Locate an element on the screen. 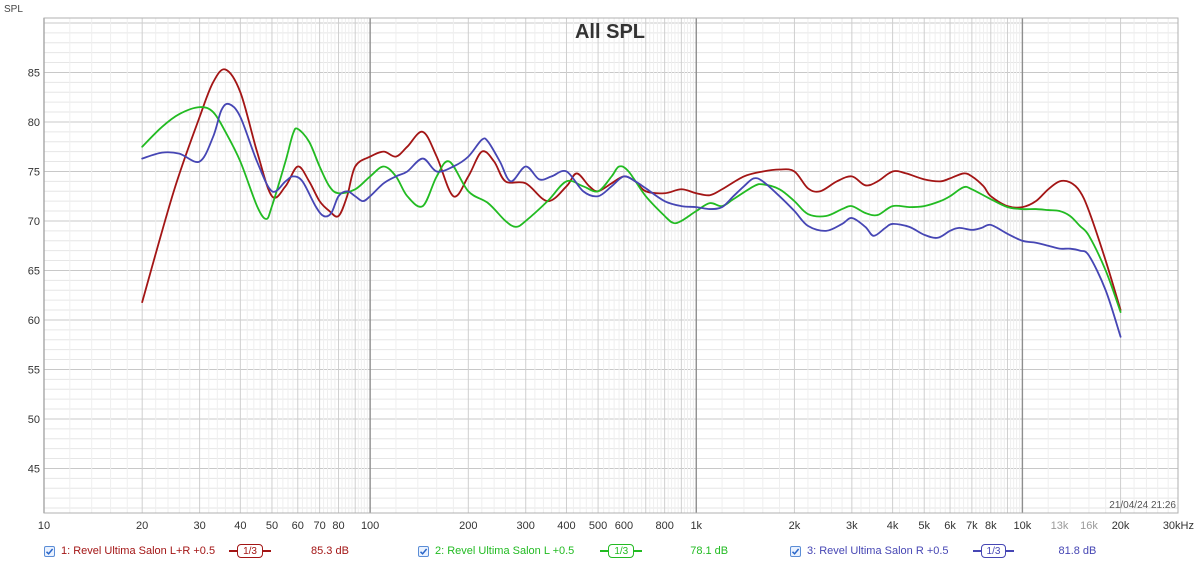 Image resolution: width=1200 pixels, height=563 pixels. series-3-smoothing-button: 1/3 is located at coordinates (993, 551).